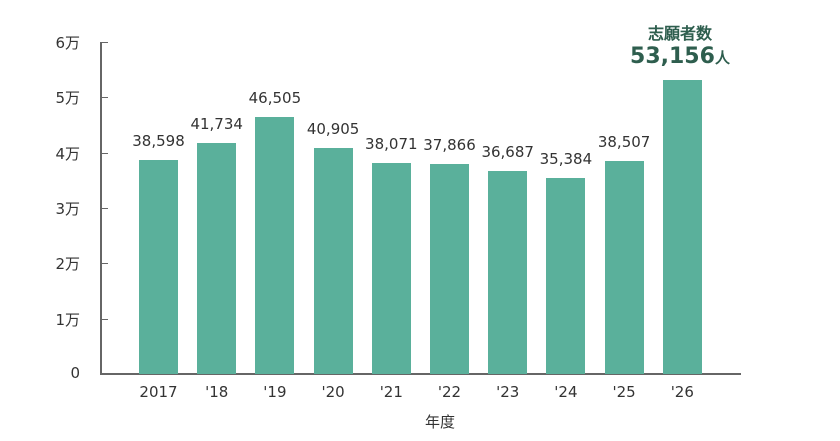  I want to click on value-label: 40,905, so click(333, 128).